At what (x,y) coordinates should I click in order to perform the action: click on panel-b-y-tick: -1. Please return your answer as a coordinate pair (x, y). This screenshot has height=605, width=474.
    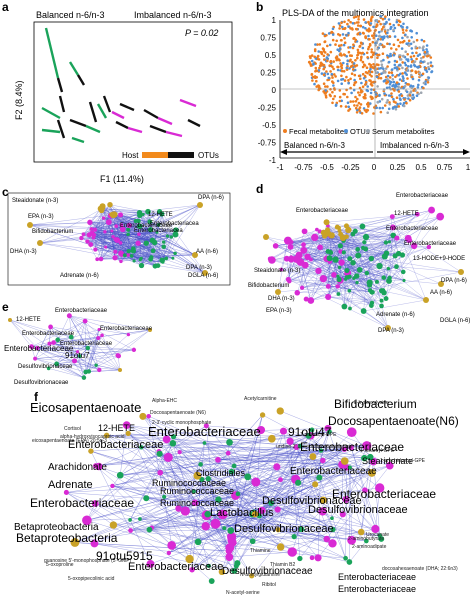
    Looking at the image, I should click on (273, 160).